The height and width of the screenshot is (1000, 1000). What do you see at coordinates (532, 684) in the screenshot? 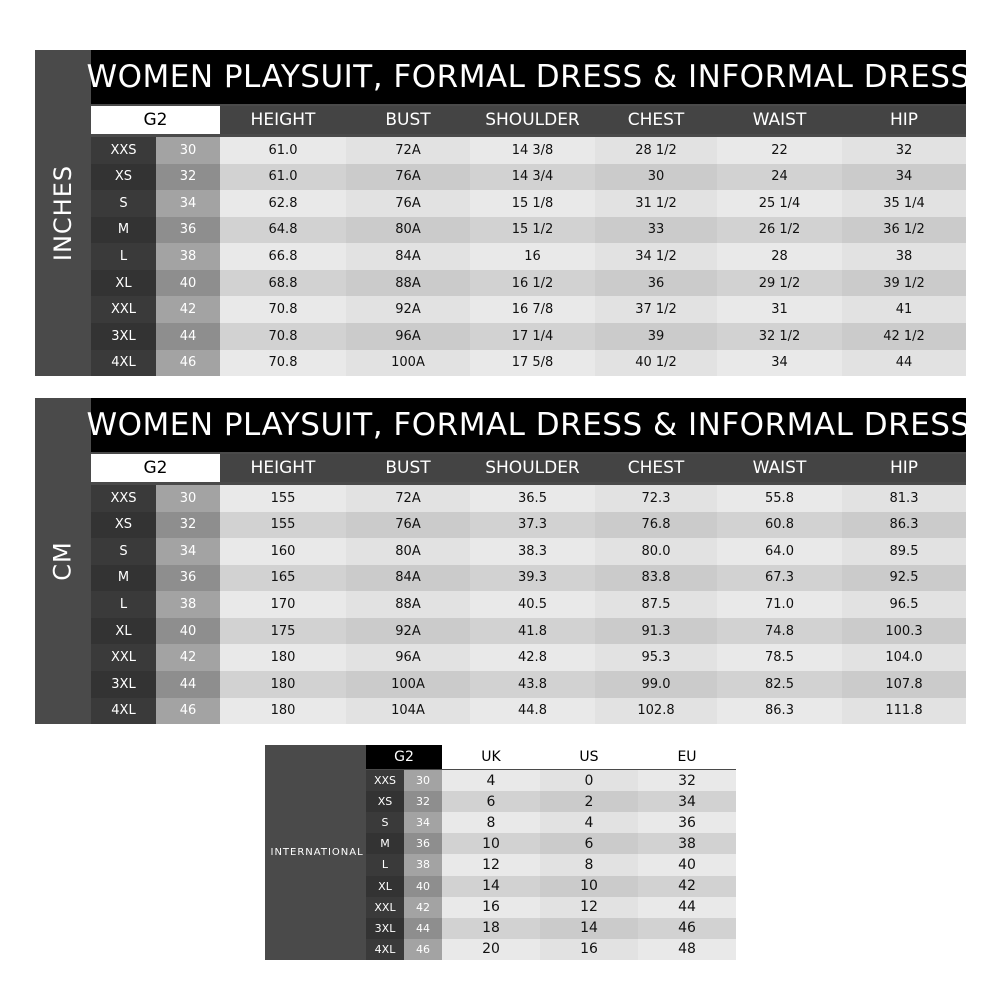
I see `table-cell: 43.8` at bounding box center [532, 684].